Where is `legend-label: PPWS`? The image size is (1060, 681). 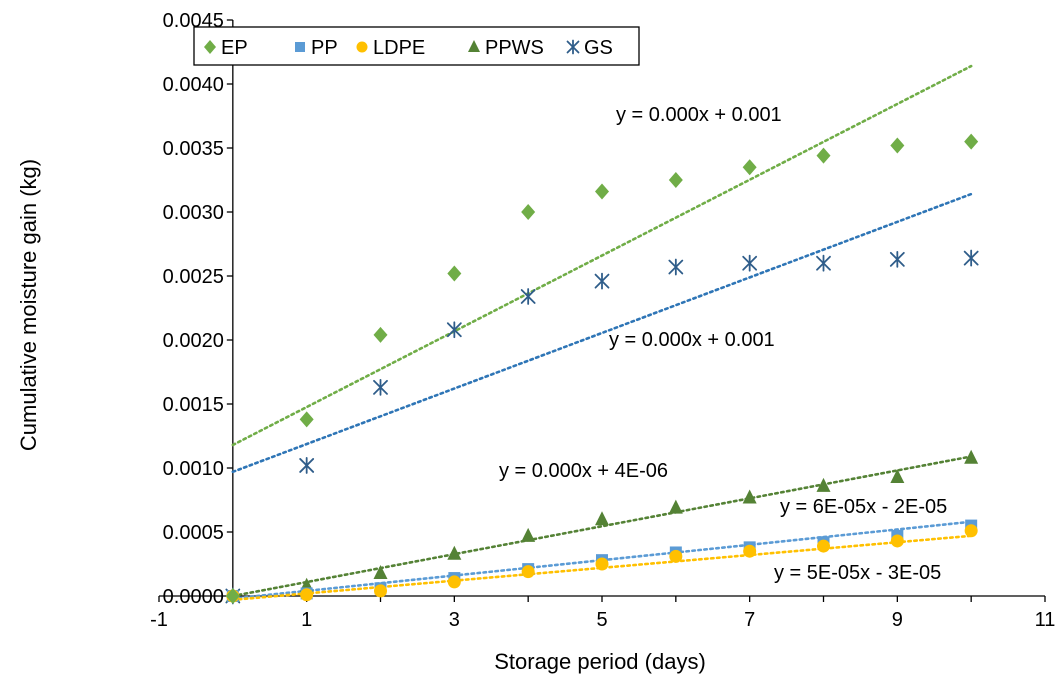
legend-label: PPWS is located at coordinates (514, 48).